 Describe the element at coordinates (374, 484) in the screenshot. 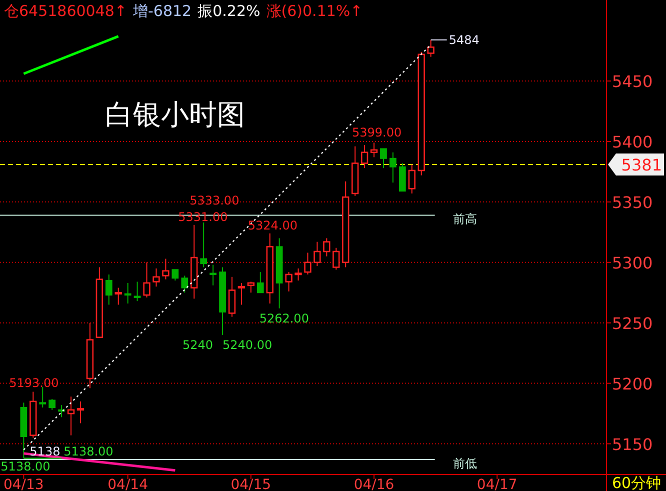

I see `x-tick-label: 04/16` at that location.